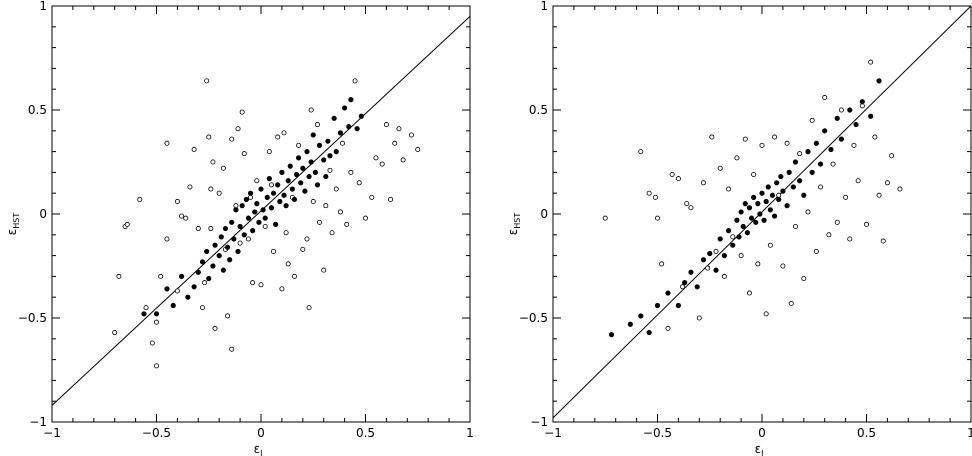 The image size is (972, 456). I want to click on y-axis-label-subscript: HST, so click(16, 221).